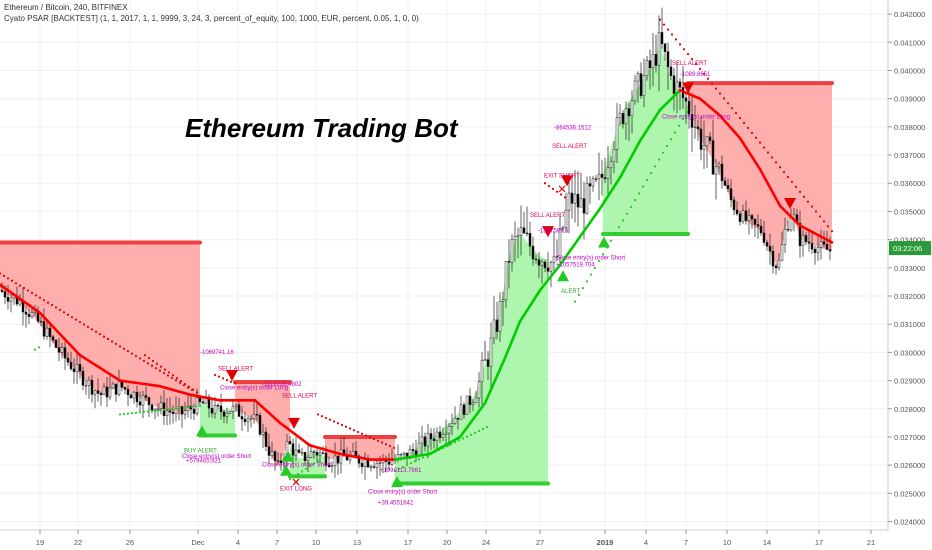 The width and height of the screenshot is (932, 550). Describe the element at coordinates (277, 542) in the screenshot. I see `x-tick-label: 7` at that location.